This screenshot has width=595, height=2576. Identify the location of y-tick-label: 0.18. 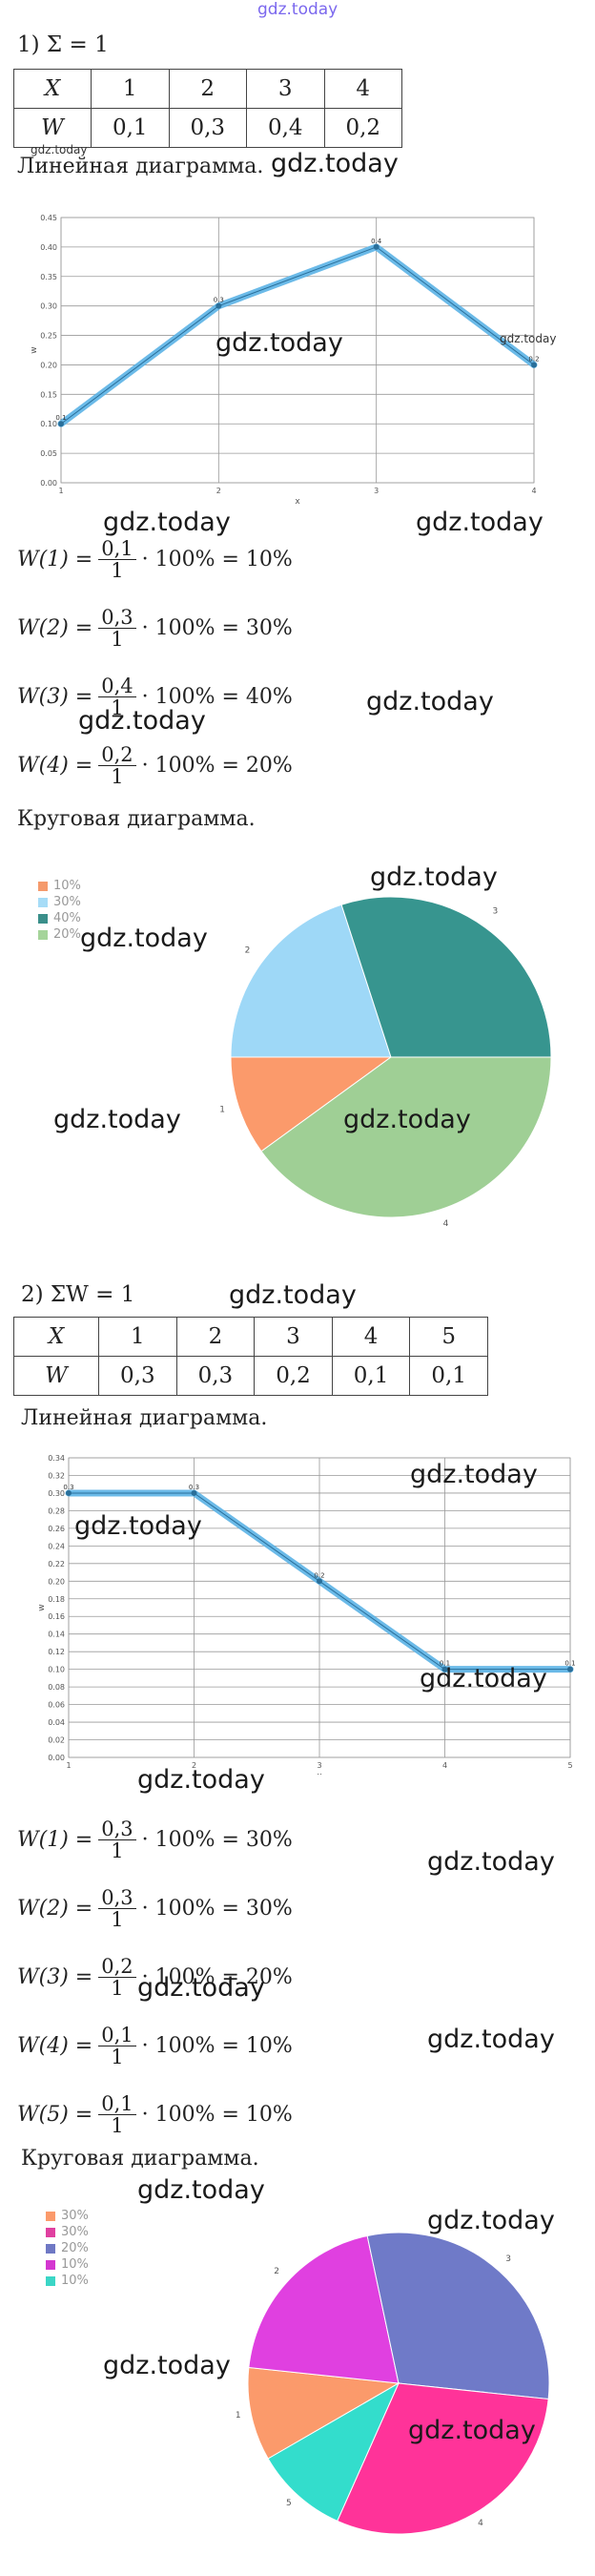
(57, 1599).